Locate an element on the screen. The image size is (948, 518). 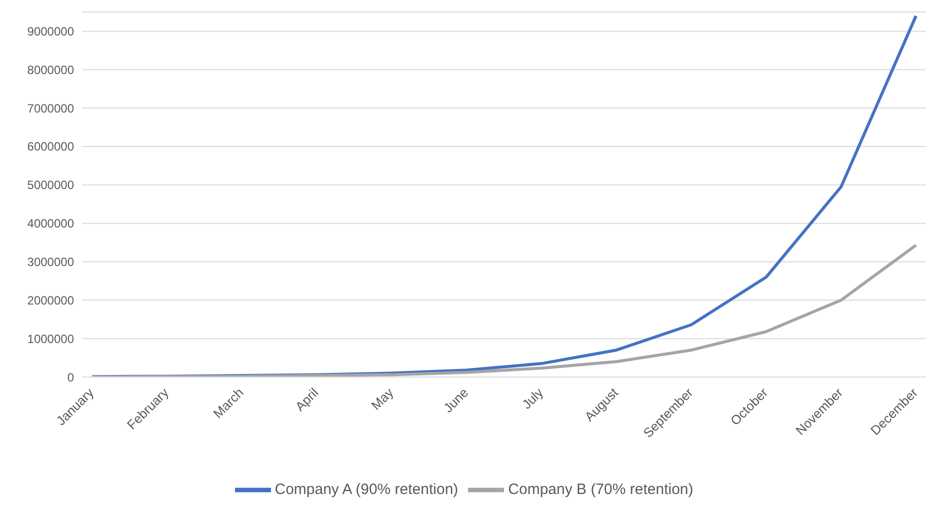
legend-label: Company A (90% retention) is located at coordinates (366, 489).